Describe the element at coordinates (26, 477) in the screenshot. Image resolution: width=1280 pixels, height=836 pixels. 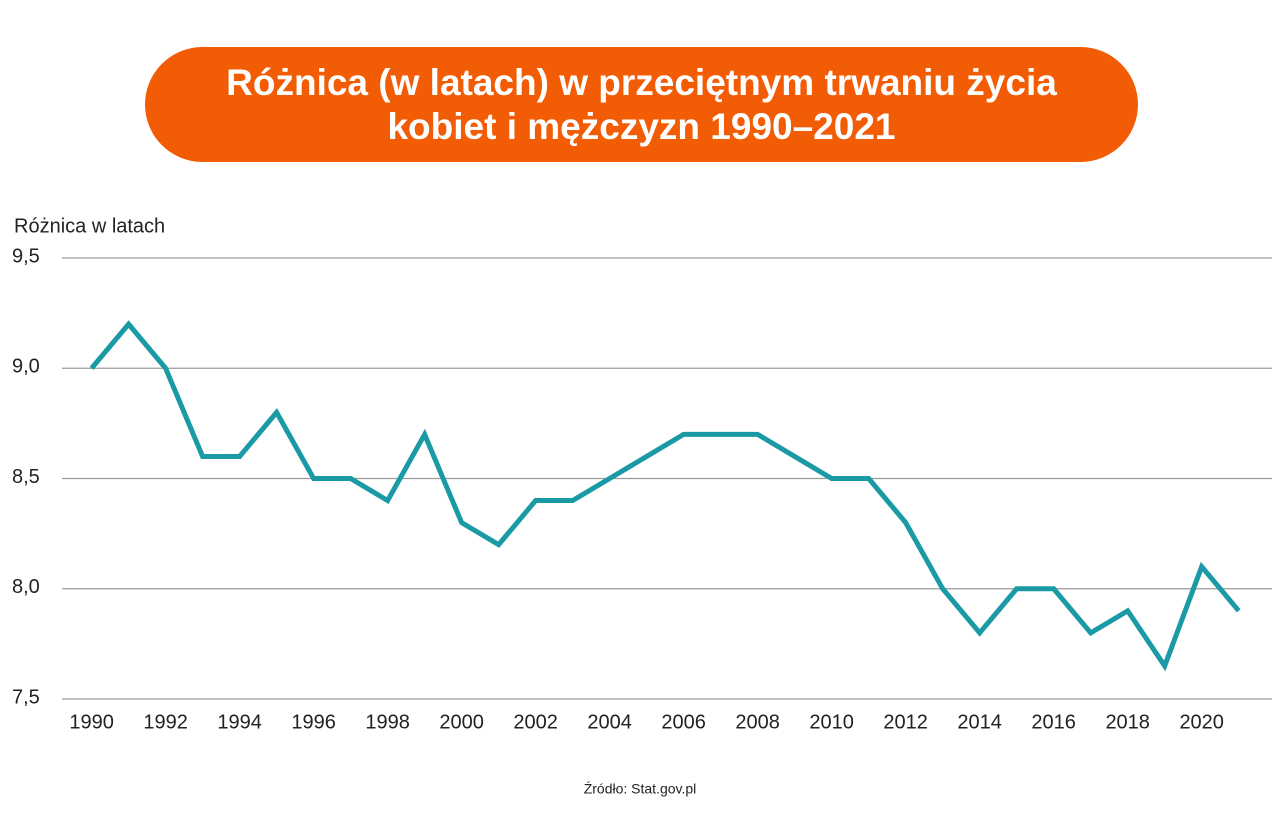
I see `y-tick-label: 8,5` at that location.